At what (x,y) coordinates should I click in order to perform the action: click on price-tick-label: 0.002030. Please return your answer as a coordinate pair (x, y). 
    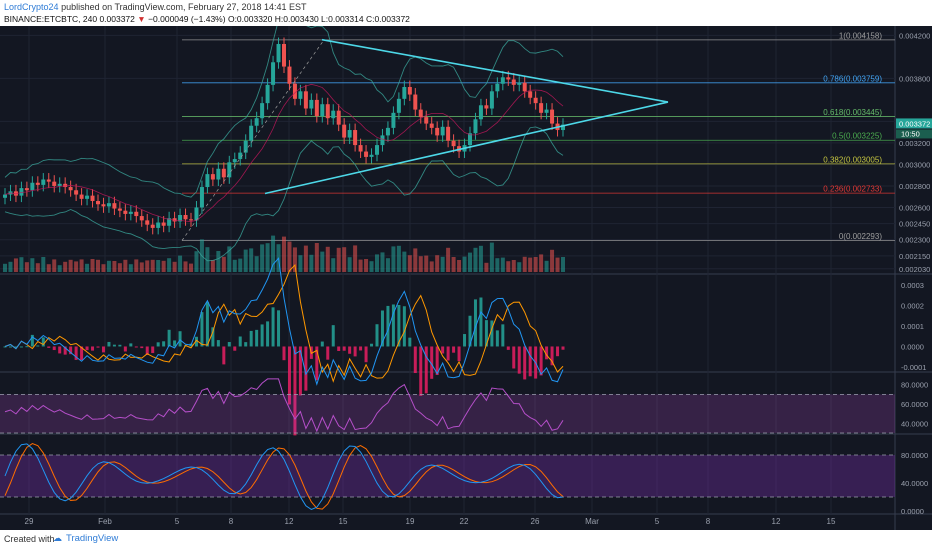
    Looking at the image, I should click on (914, 269).